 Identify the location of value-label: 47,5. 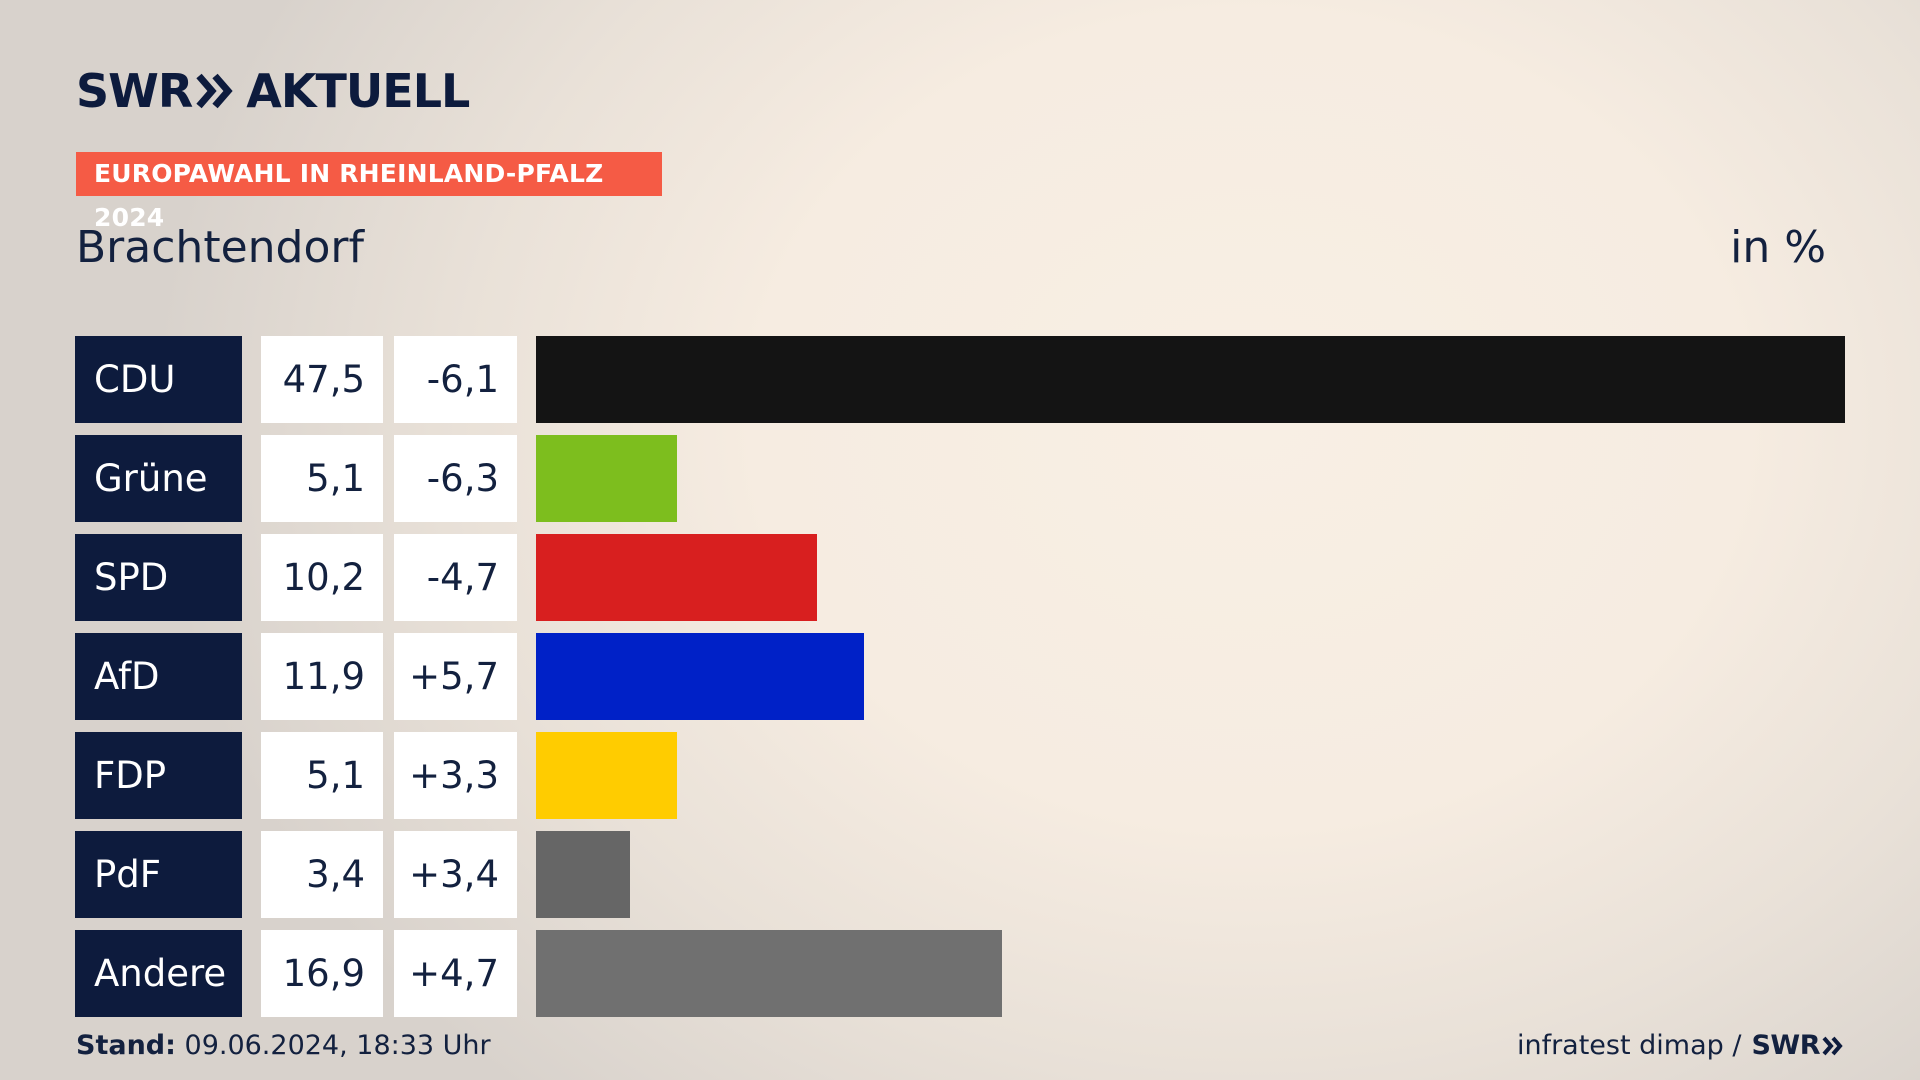
(322, 379).